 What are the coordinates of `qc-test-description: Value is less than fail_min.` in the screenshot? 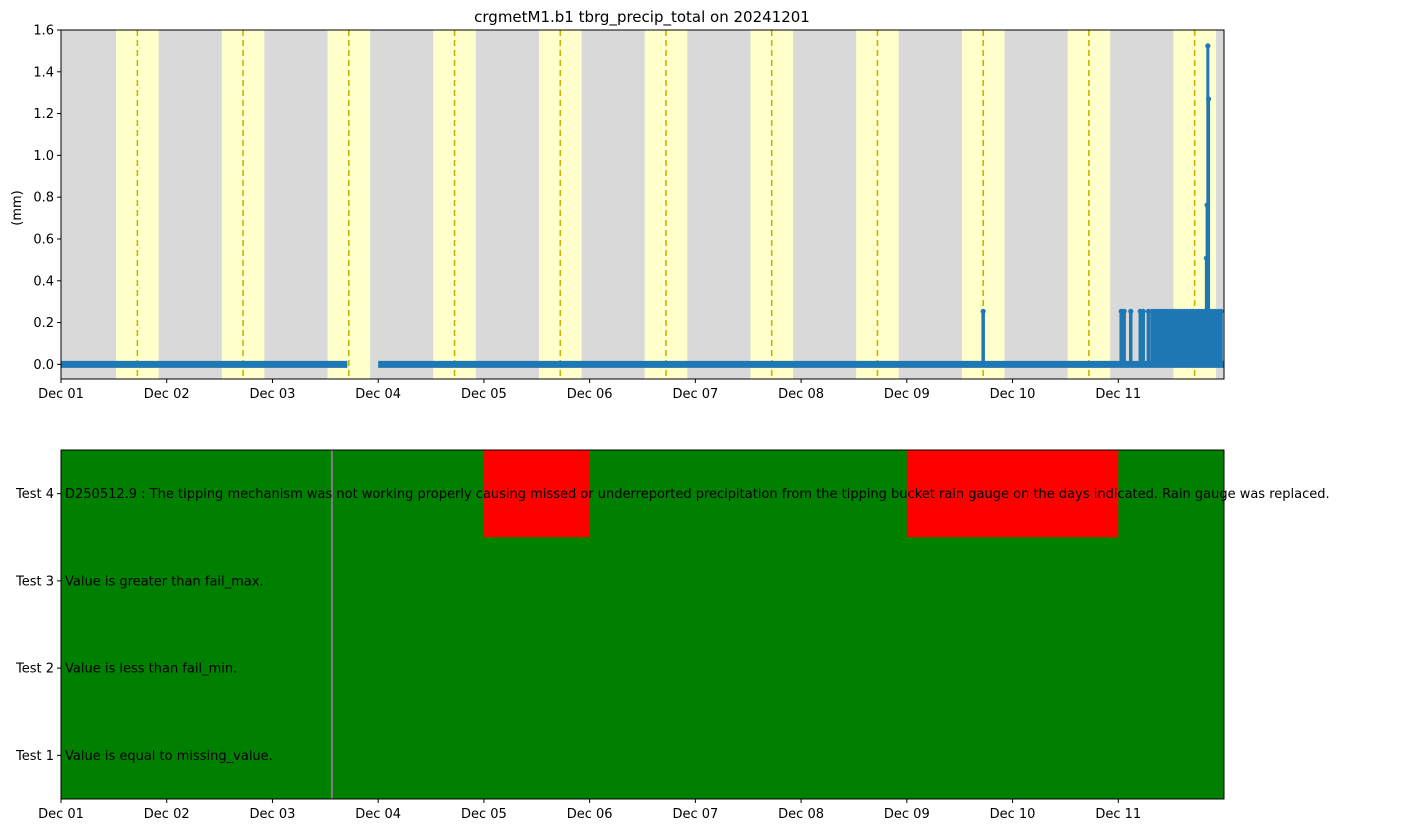 It's located at (151, 669).